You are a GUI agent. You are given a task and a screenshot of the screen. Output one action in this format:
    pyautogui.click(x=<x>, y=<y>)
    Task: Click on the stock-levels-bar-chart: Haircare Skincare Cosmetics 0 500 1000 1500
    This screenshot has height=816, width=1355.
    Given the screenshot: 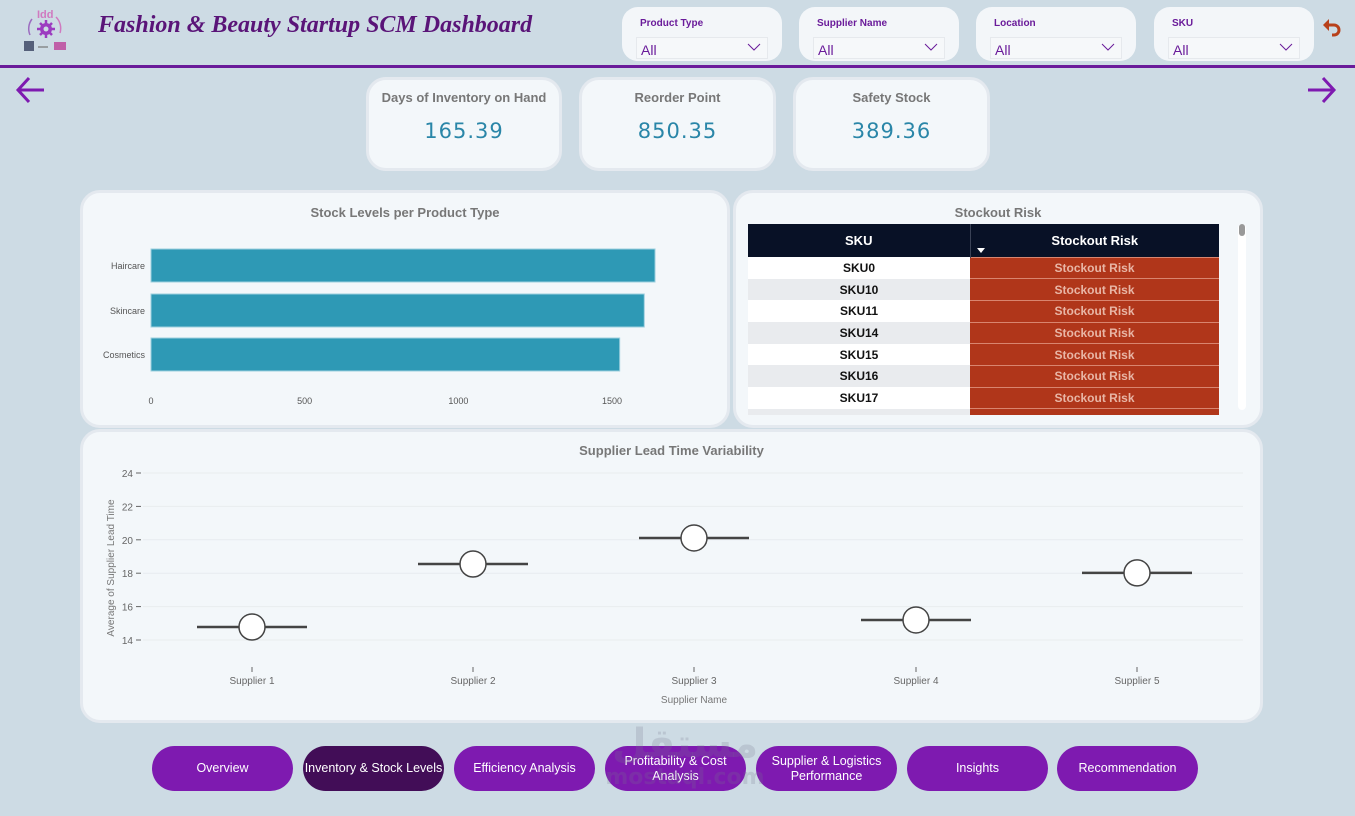 What is the action you would take?
    pyautogui.click(x=379, y=327)
    